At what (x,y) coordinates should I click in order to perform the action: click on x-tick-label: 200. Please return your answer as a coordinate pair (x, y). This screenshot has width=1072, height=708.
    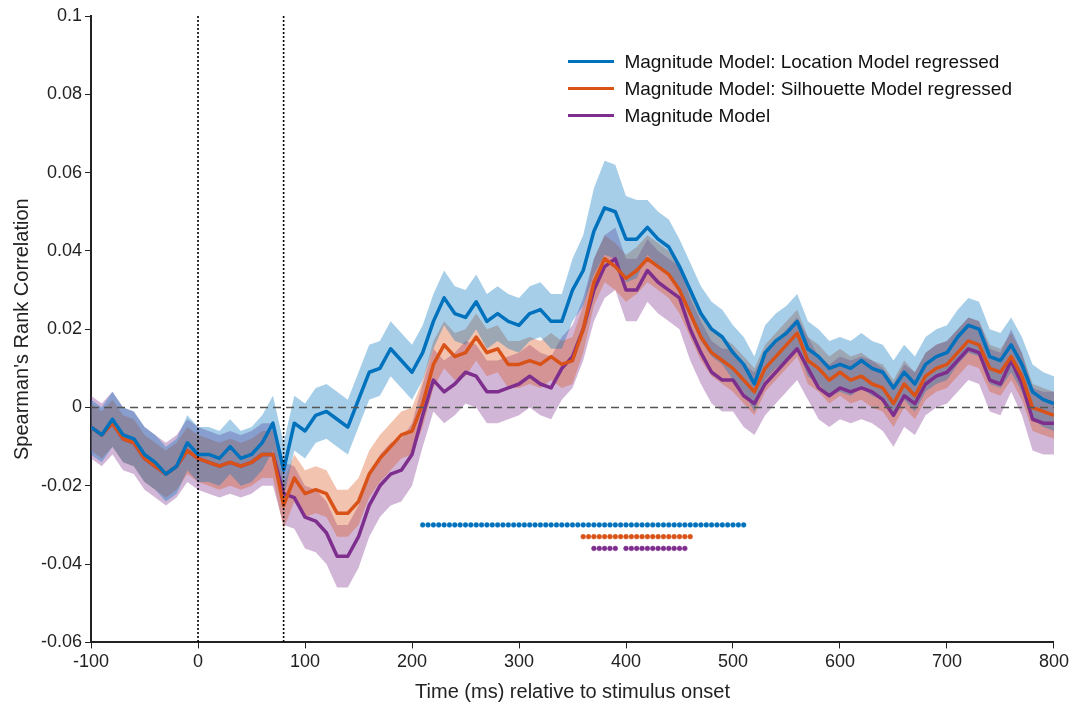
    Looking at the image, I should click on (412, 661).